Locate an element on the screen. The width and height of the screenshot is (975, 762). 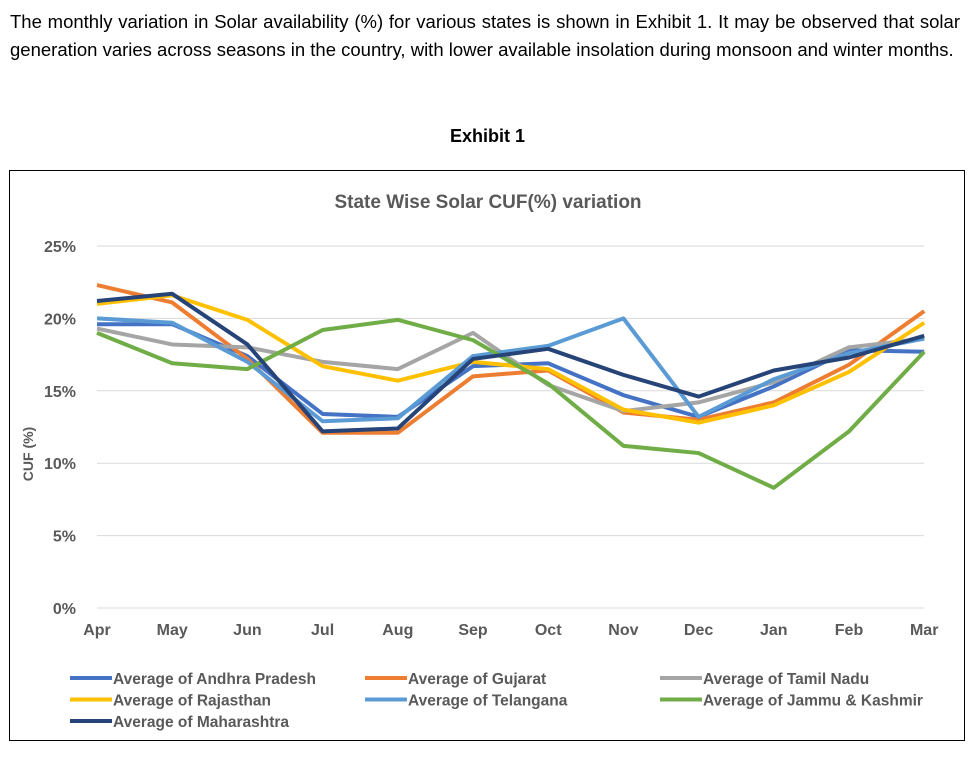
x-tick-label: Jun is located at coordinates (247, 630).